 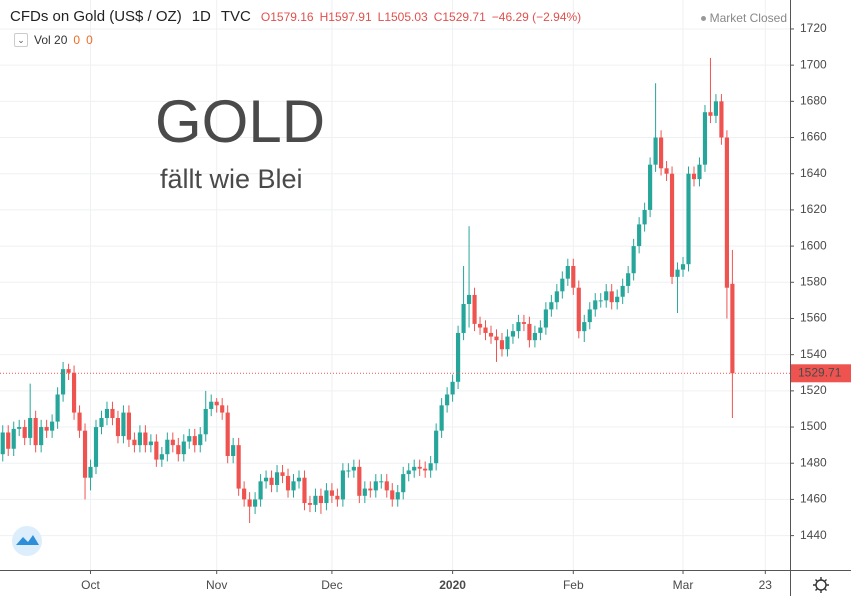 I want to click on y-tick-label: 1540, so click(x=813, y=354).